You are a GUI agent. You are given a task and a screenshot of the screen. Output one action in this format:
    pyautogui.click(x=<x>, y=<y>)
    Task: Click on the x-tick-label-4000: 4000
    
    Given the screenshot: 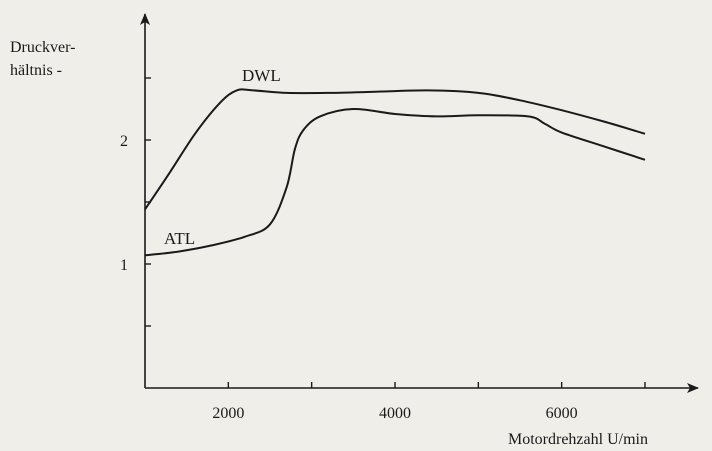 What is the action you would take?
    pyautogui.click(x=395, y=413)
    